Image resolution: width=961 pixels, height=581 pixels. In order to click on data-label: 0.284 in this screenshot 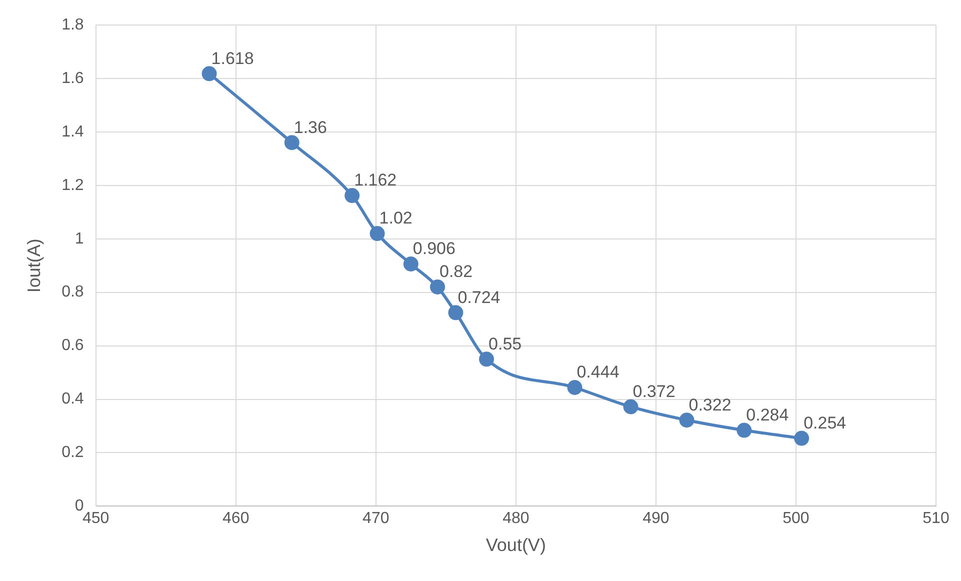, I will do `click(767, 414)`.